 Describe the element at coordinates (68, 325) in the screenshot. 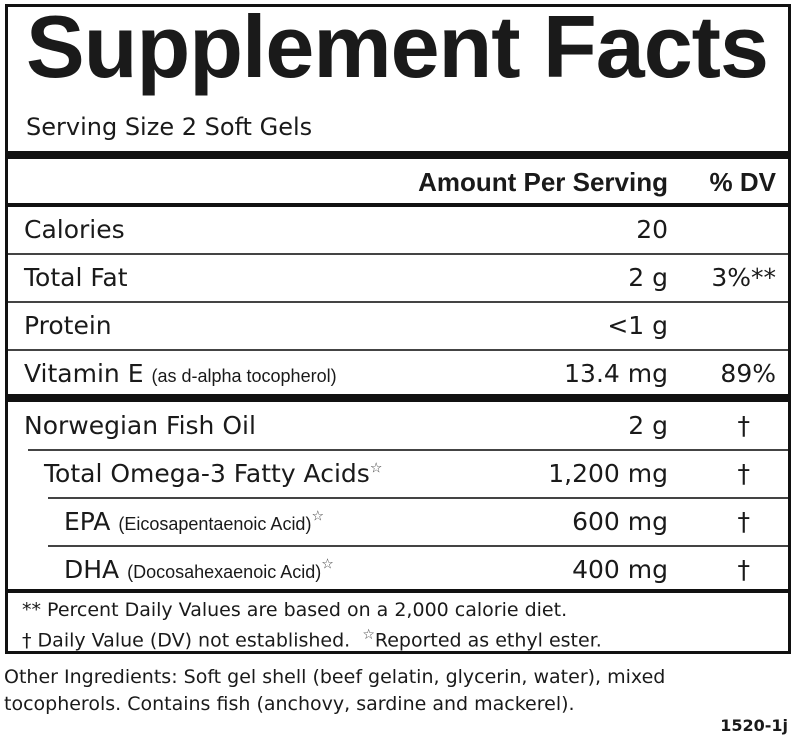

I see `nutrient-name: Protein` at that location.